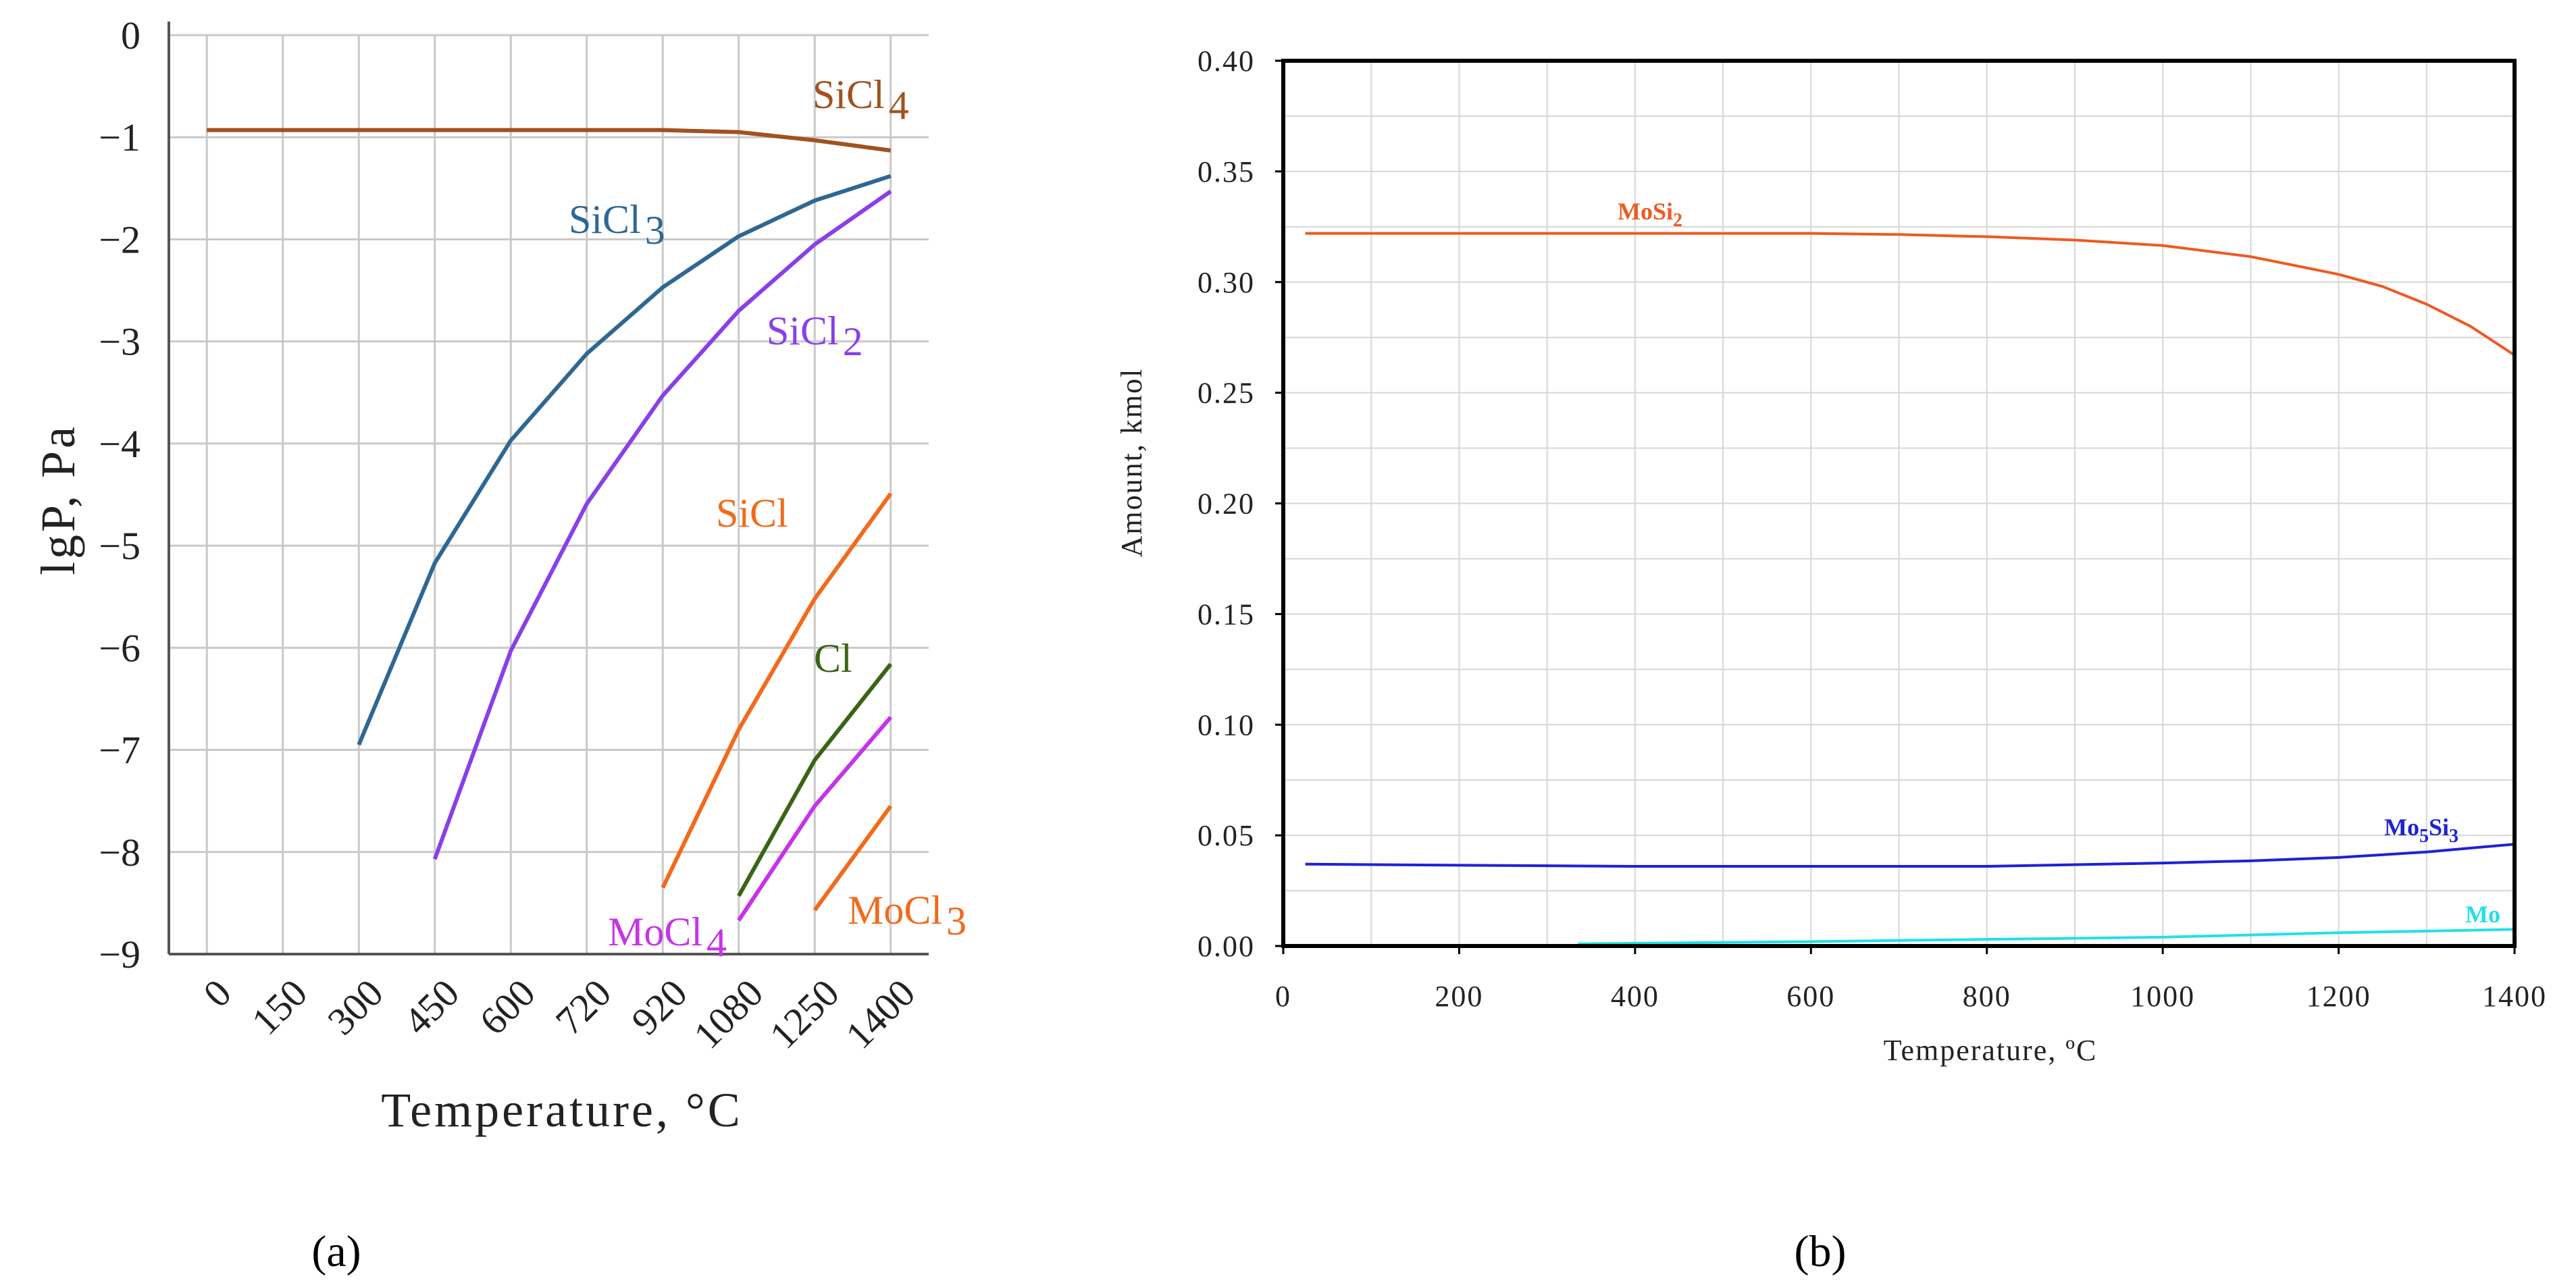 The image size is (2576, 1287). I want to click on b-series-line-mo5si3, so click(1910, 855).